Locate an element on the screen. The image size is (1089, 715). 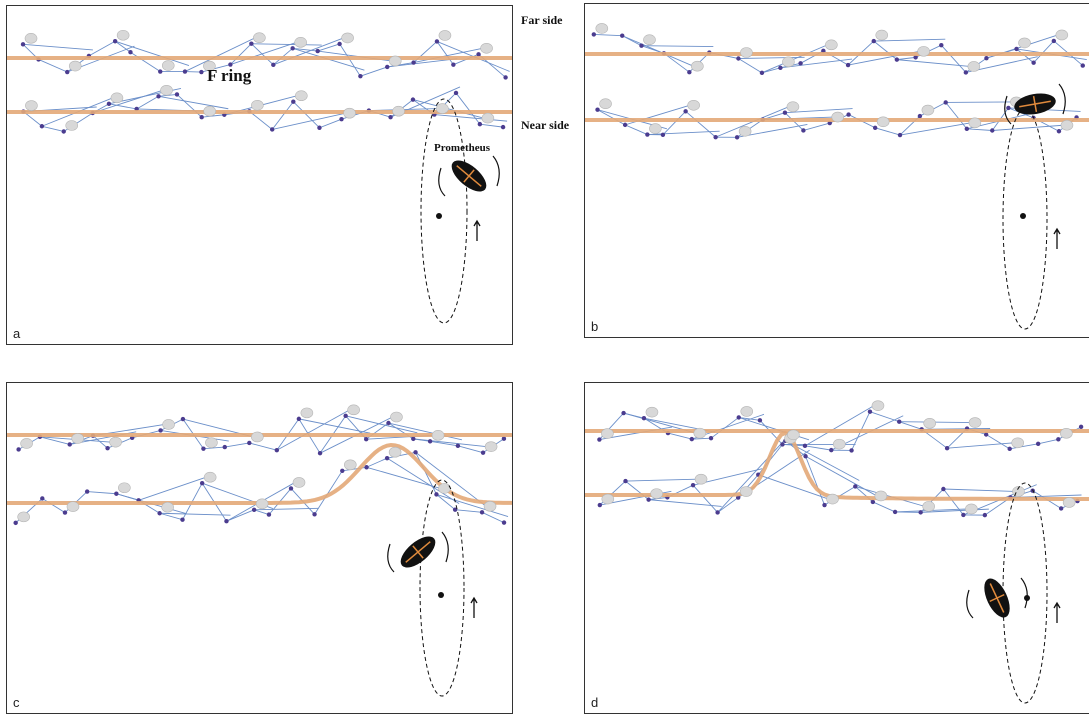
ring-particle-group is located at coordinates (257, 463).